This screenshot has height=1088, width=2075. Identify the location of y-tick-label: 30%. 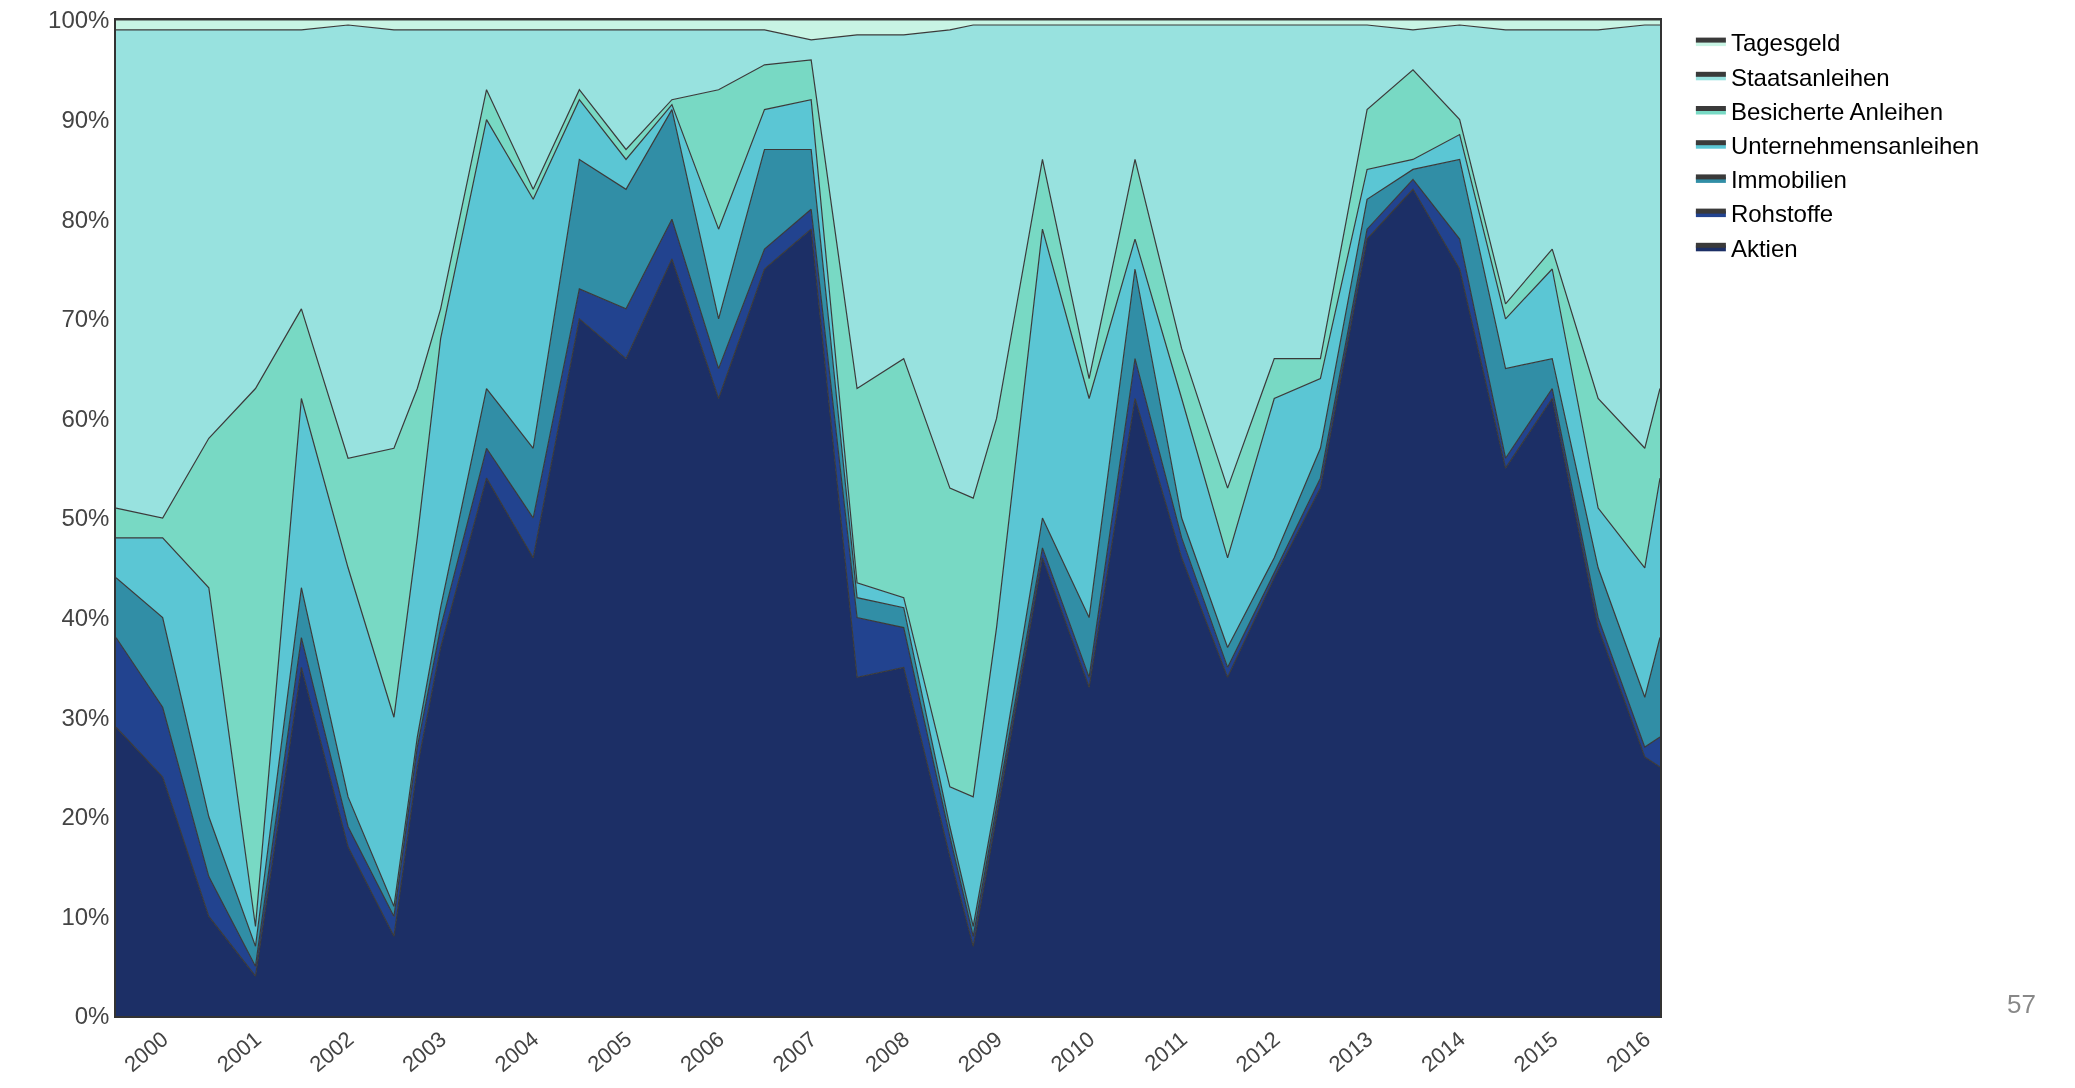
(85, 717).